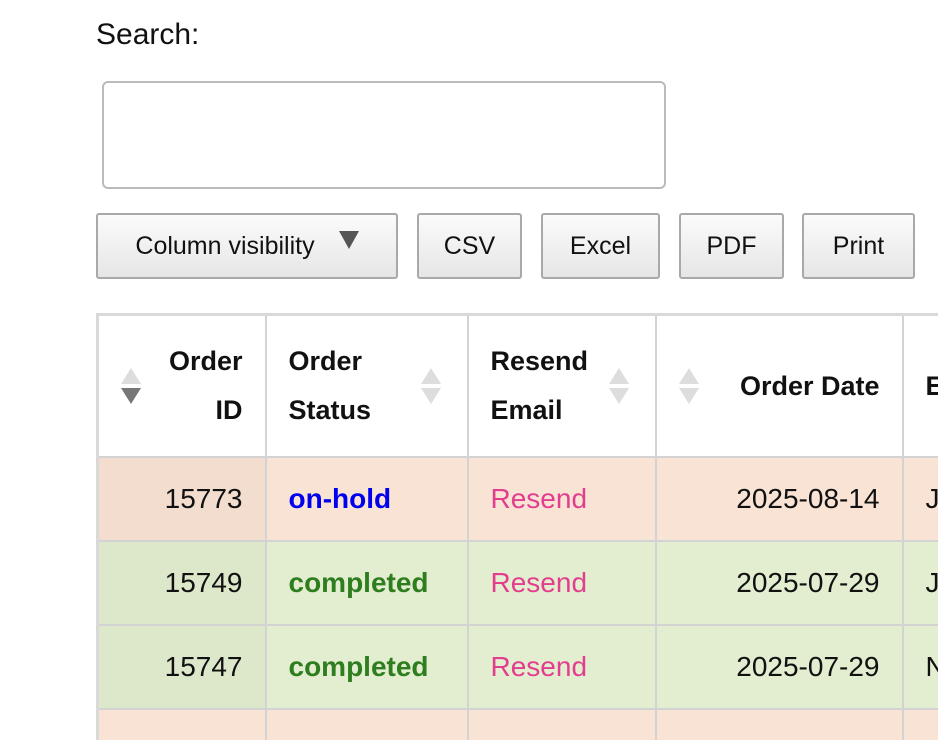  I want to click on search-label: Search:, so click(148, 34).